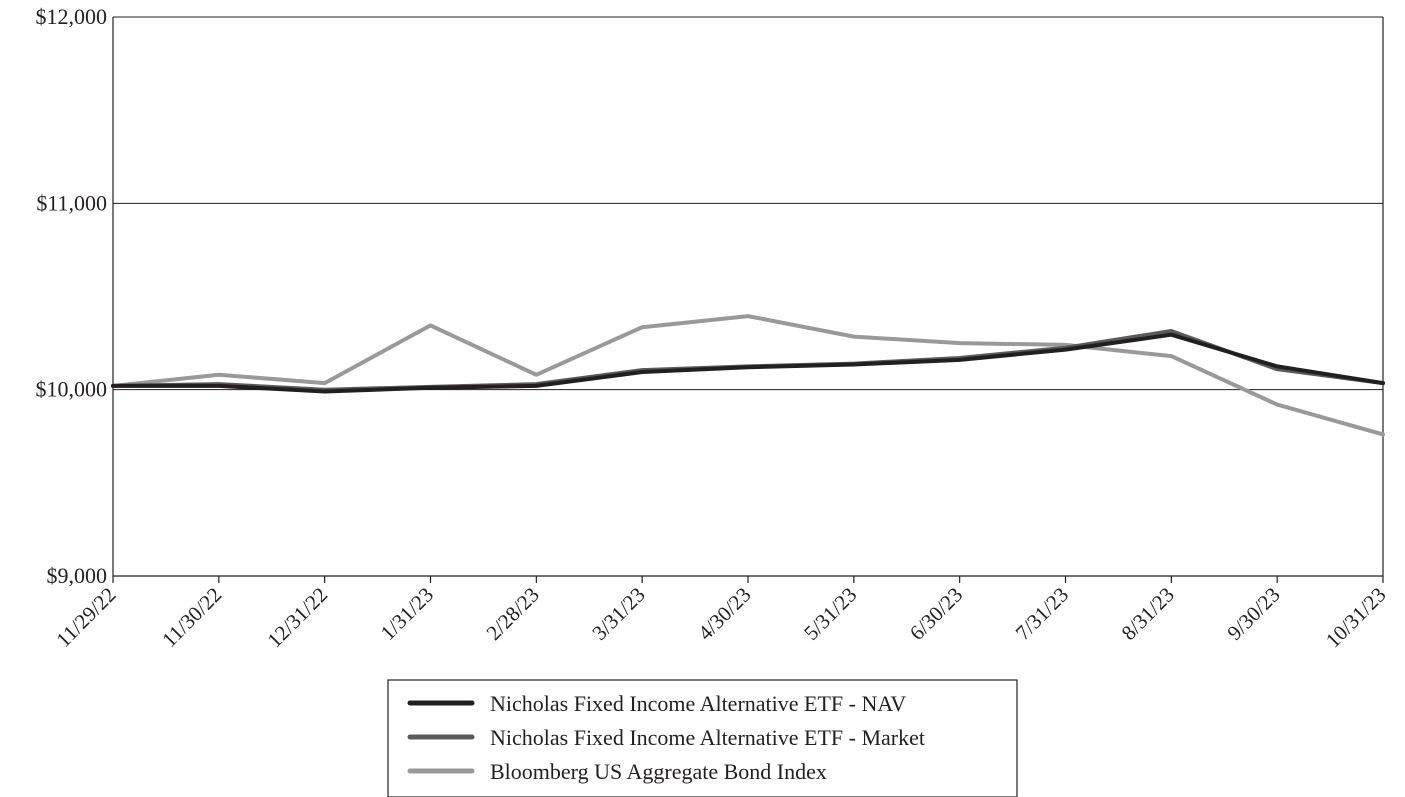  I want to click on legend-label-bloomberg-us-aggregate-bond-index: Bloomberg US Aggregate Bond Index, so click(658, 771).